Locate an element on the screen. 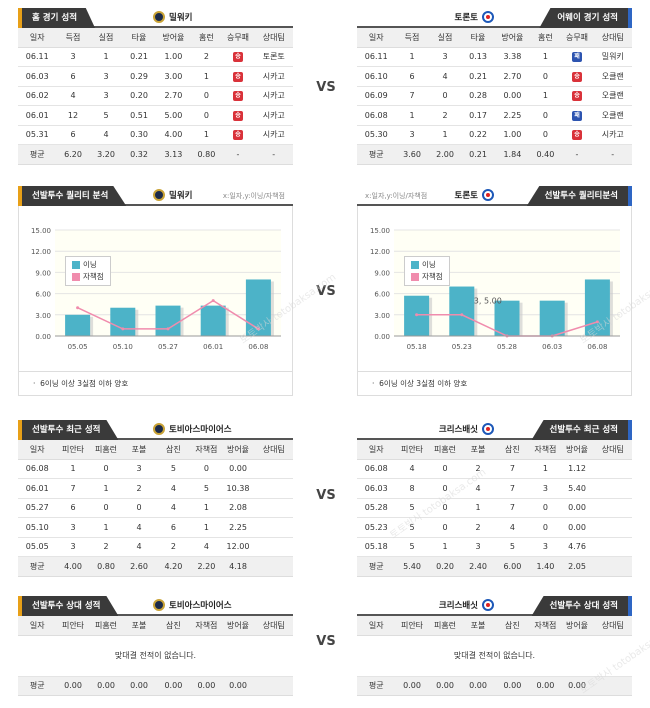 The image size is (650, 708). column-header: 실점 is located at coordinates (445, 38).